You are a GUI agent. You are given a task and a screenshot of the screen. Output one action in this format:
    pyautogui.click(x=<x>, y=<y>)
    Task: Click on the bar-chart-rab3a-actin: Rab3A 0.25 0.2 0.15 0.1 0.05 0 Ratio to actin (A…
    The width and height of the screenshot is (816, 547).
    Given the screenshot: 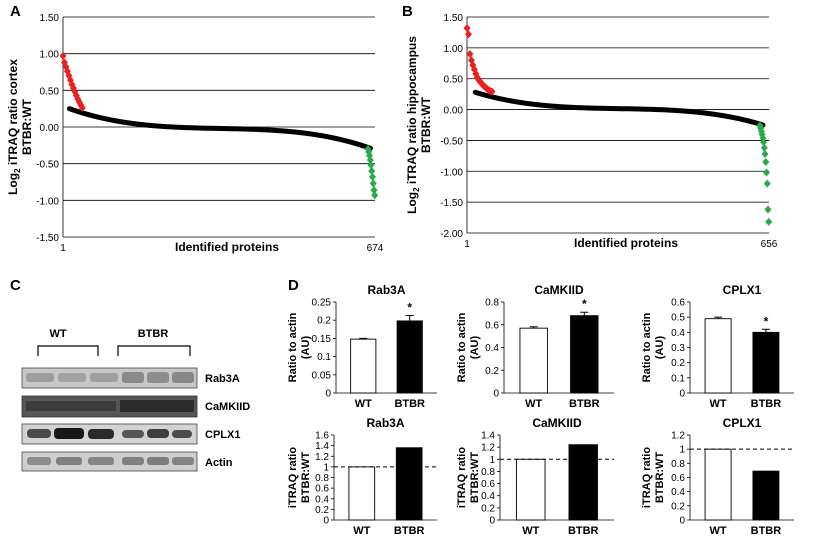 What is the action you would take?
    pyautogui.click(x=362, y=346)
    